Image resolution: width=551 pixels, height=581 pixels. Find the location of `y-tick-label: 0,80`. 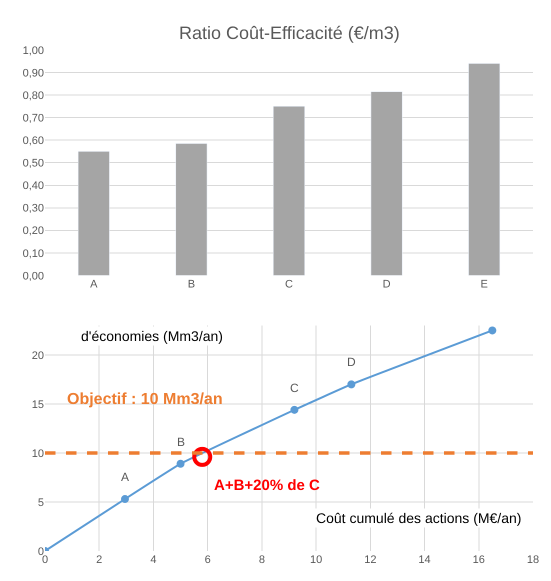

y-tick-label: 0,80 is located at coordinates (33, 96).